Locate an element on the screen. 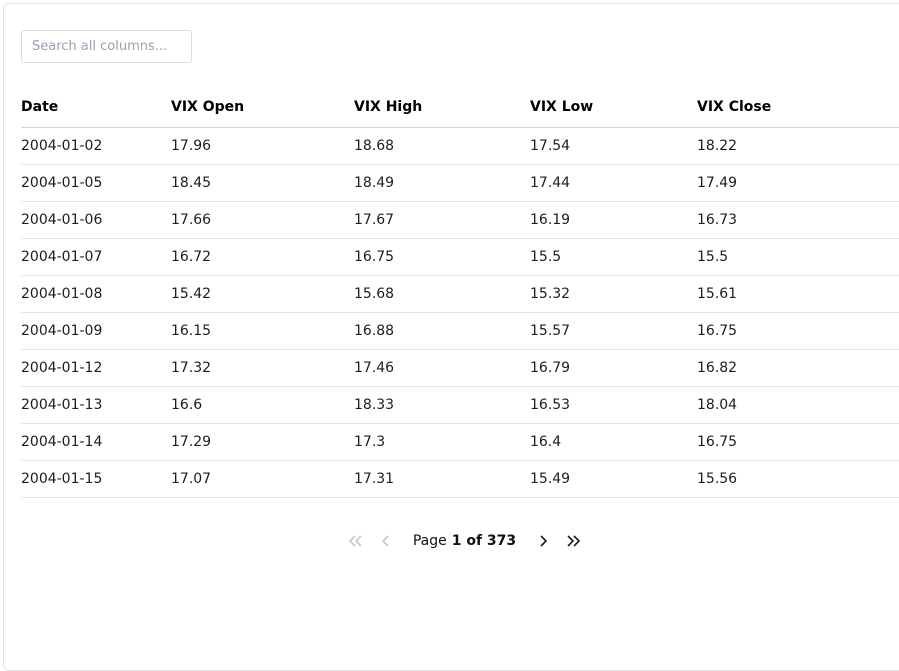  next-page-button is located at coordinates (543, 541).